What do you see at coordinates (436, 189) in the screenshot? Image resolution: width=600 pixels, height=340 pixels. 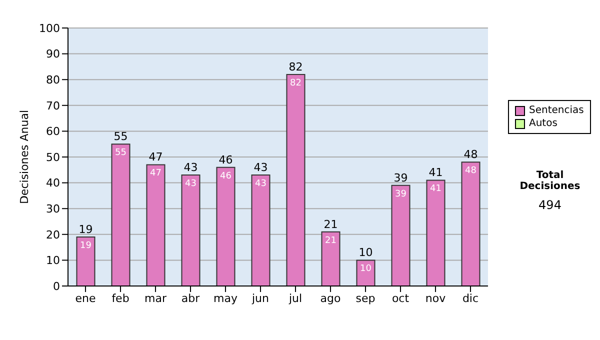 I see `data-label: 41` at bounding box center [436, 189].